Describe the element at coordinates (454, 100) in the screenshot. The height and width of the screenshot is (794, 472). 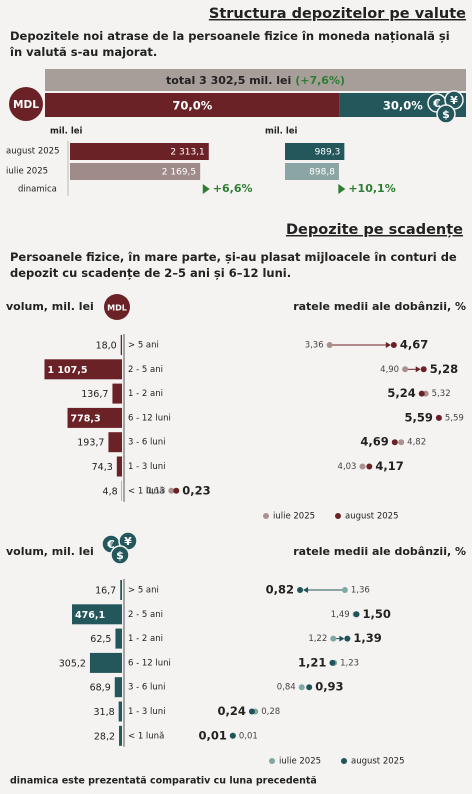
I see `fx-symbol: ¥` at that location.